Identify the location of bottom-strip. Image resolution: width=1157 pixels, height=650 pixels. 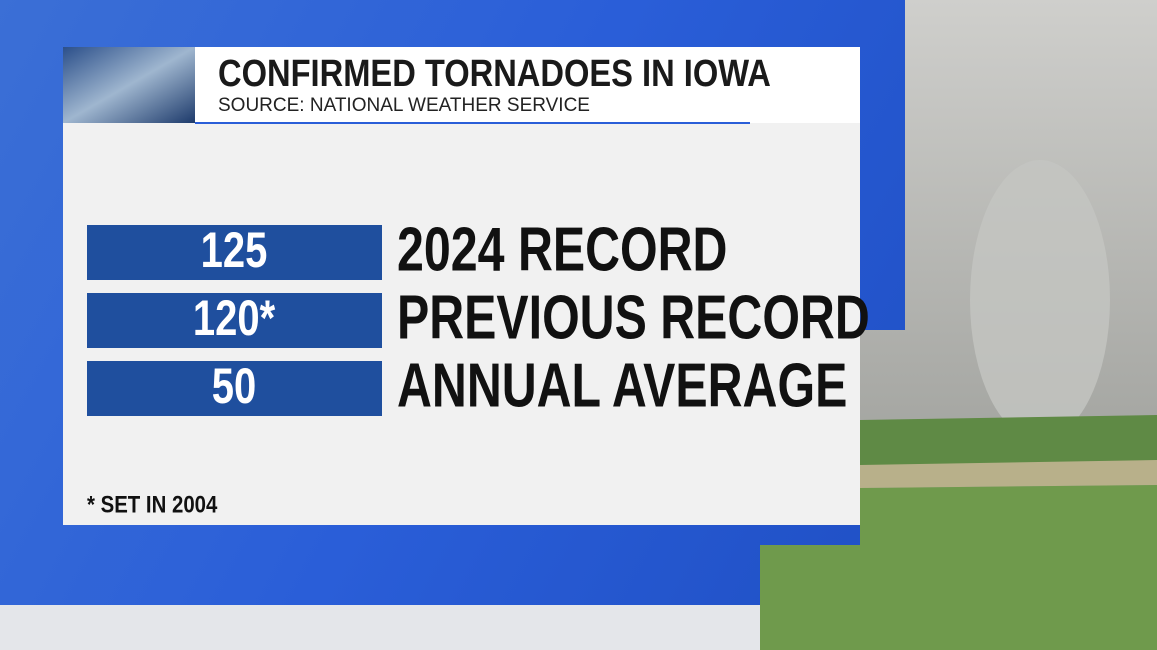
(380, 627).